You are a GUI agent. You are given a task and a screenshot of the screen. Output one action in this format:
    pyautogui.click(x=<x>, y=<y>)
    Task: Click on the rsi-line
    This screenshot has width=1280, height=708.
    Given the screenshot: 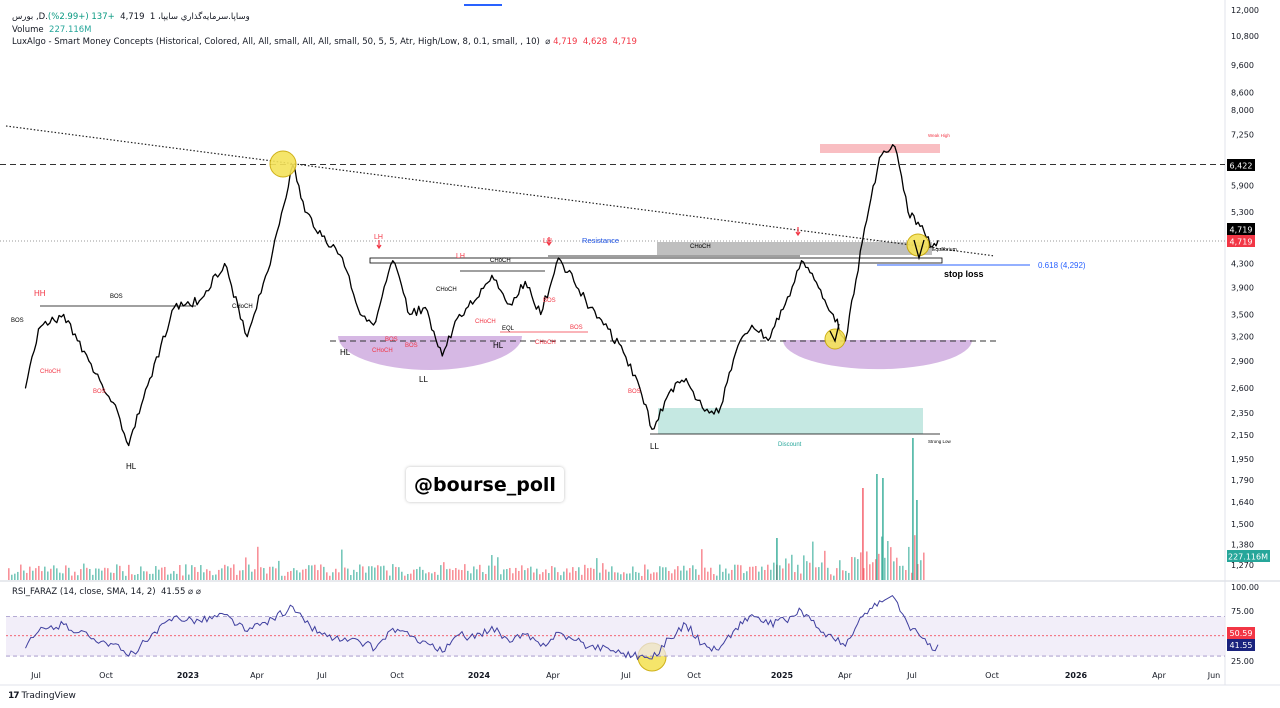 What is the action you would take?
    pyautogui.click(x=482, y=627)
    